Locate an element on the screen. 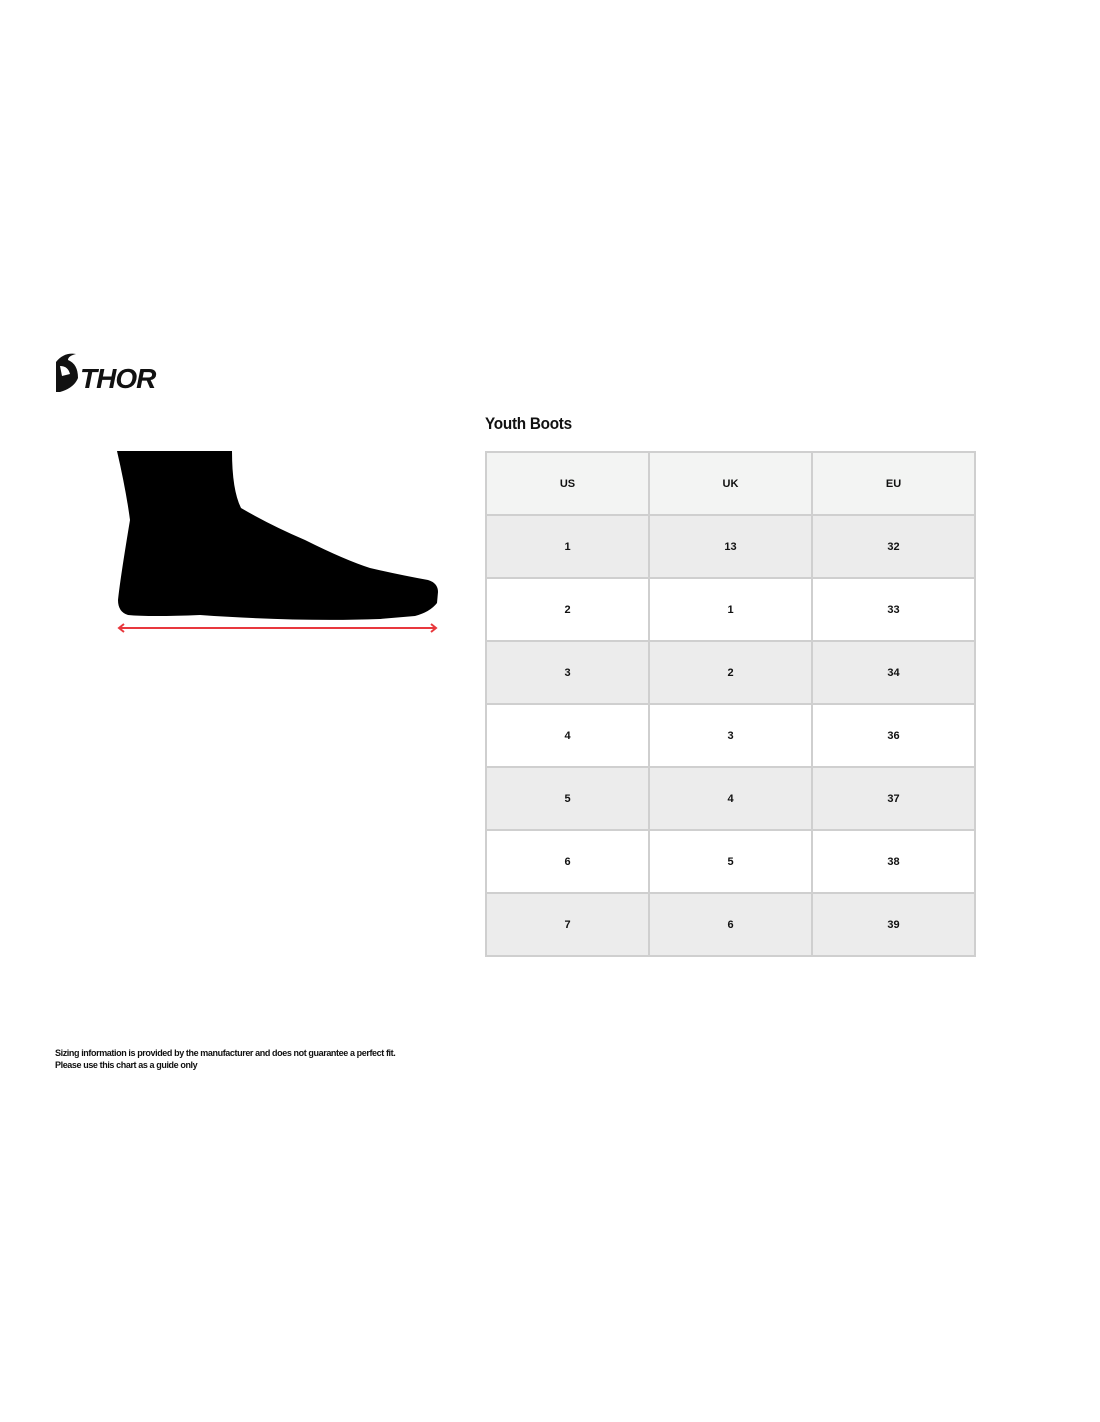  table-cell-us: 7 is located at coordinates (567, 924).